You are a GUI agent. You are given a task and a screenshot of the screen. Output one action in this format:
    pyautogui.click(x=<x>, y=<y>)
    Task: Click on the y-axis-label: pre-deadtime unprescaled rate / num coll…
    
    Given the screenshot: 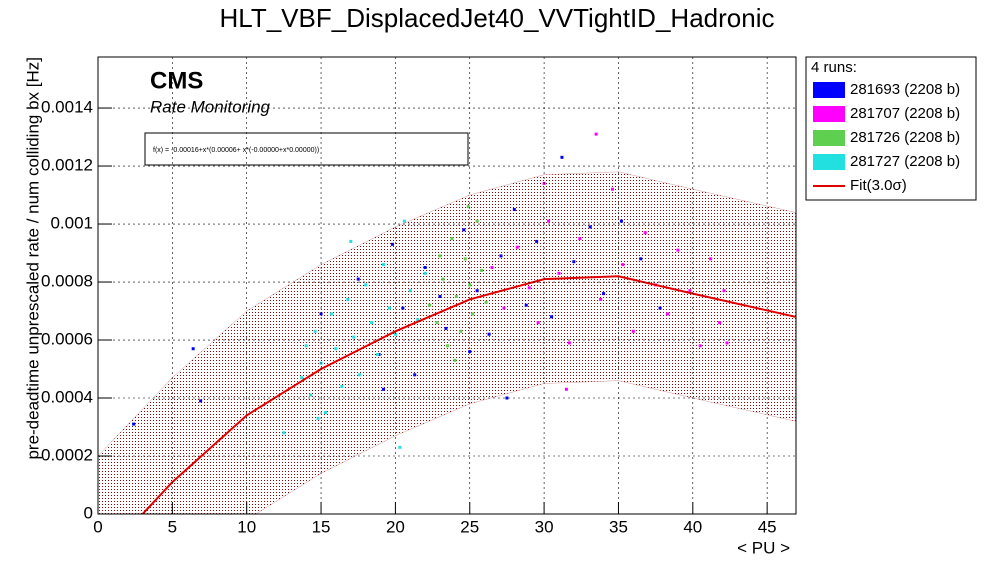 What is the action you would take?
    pyautogui.click(x=32, y=258)
    